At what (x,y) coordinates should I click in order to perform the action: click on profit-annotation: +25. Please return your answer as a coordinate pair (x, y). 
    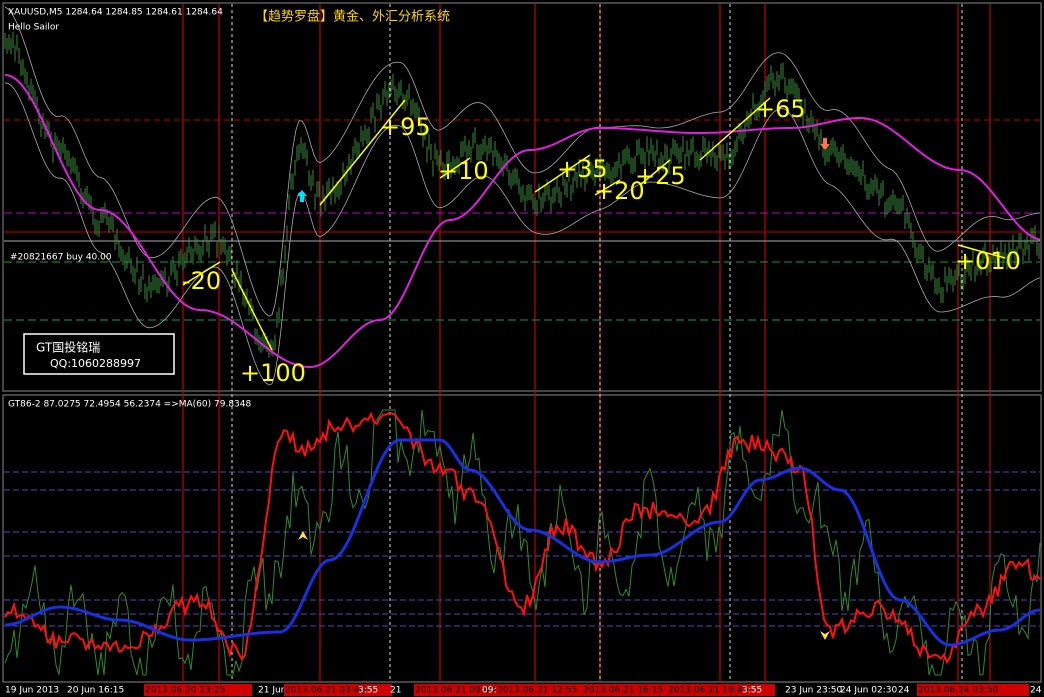
    Looking at the image, I should click on (660, 176).